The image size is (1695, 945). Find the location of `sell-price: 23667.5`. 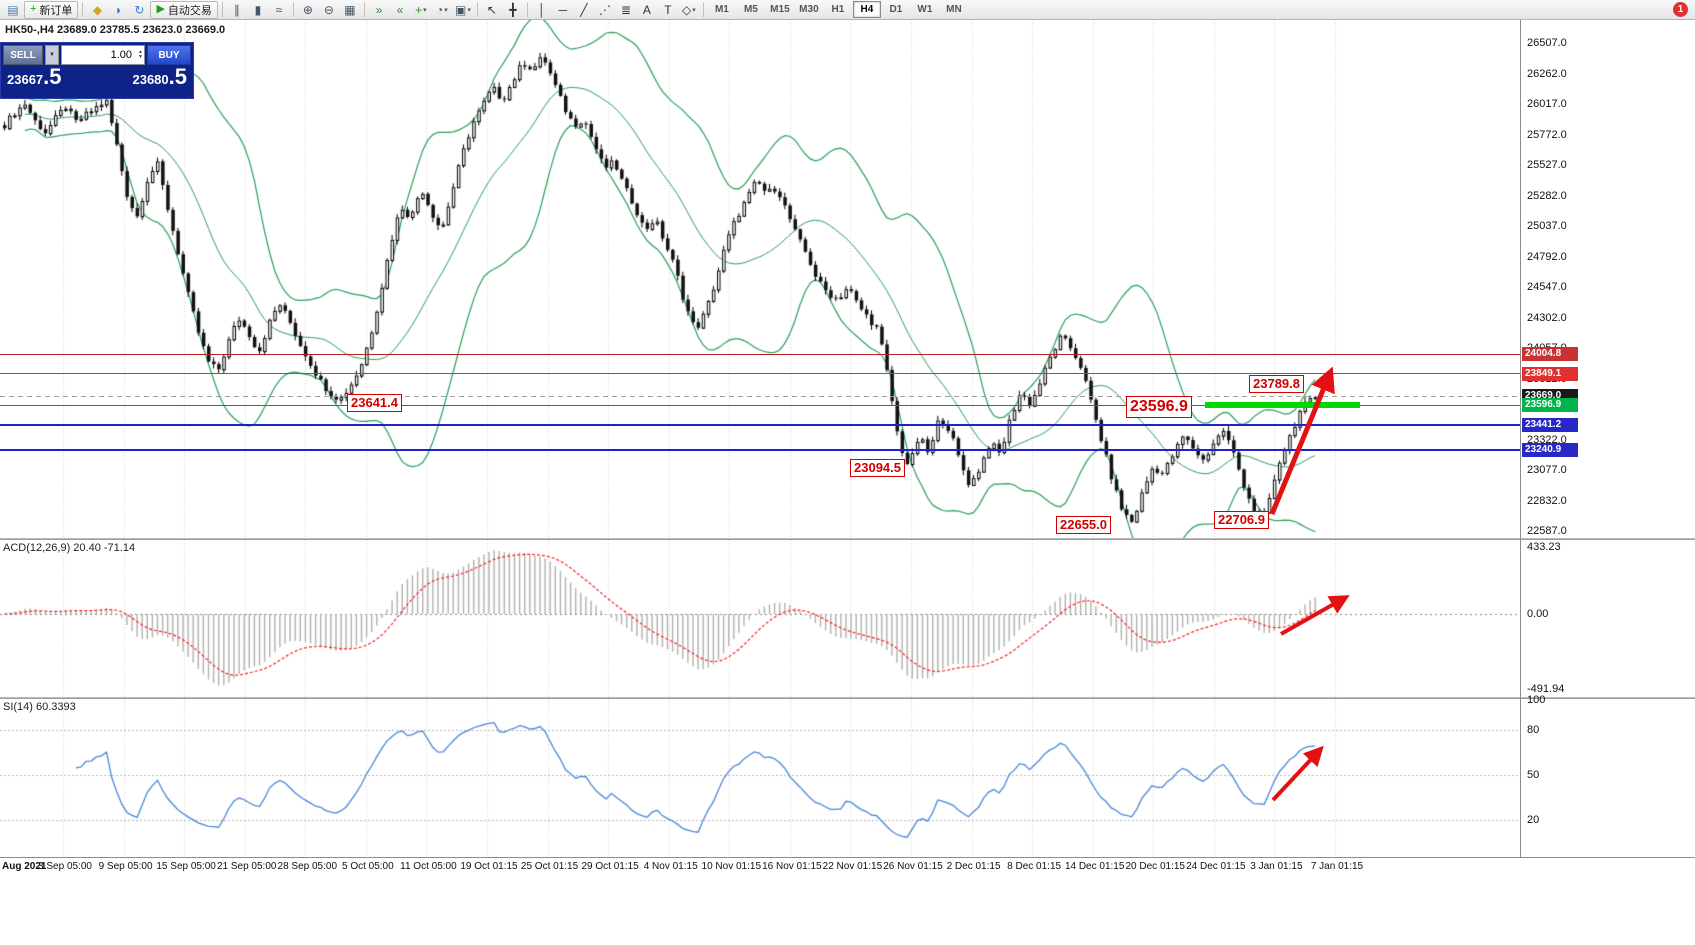

sell-price: 23667.5 is located at coordinates (34, 76).